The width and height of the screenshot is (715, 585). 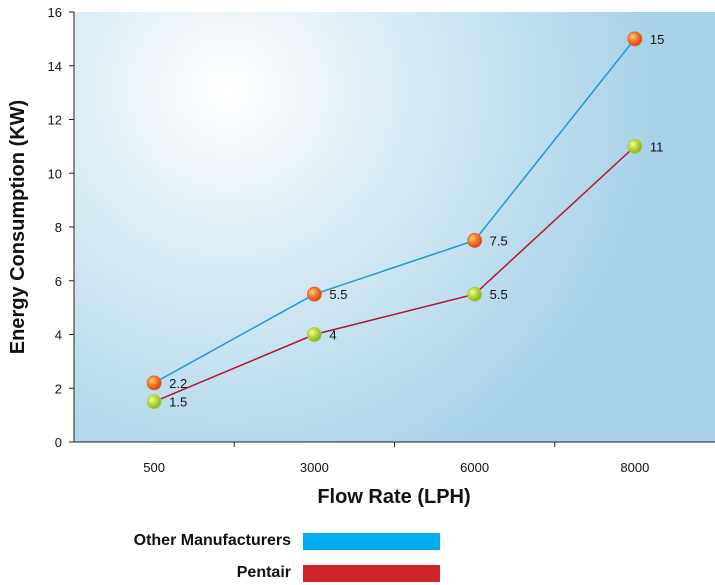 I want to click on y-axis-title: Energy Consumption (KW), so click(x=18, y=227).